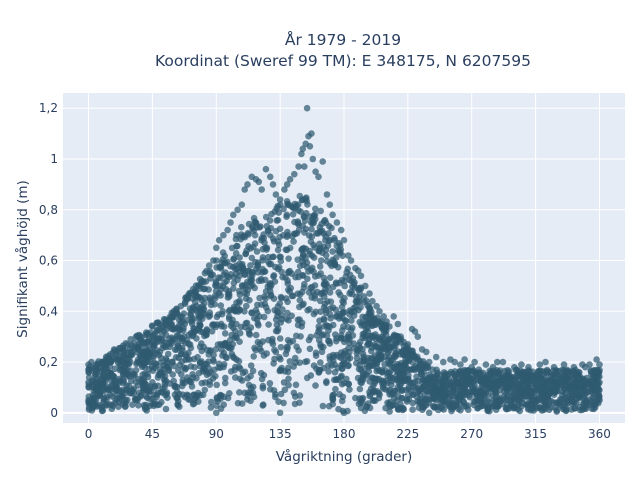  I want to click on x-tick-label: 0, so click(89, 434).